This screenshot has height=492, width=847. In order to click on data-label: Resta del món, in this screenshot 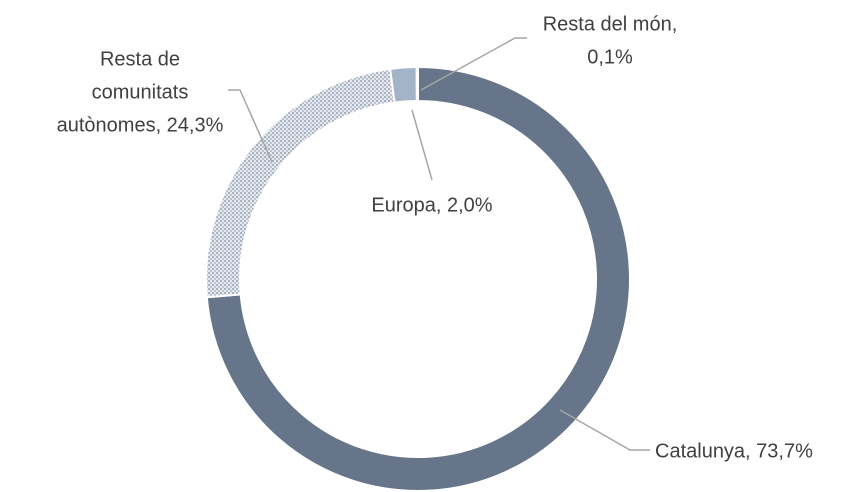, I will do `click(610, 24)`.